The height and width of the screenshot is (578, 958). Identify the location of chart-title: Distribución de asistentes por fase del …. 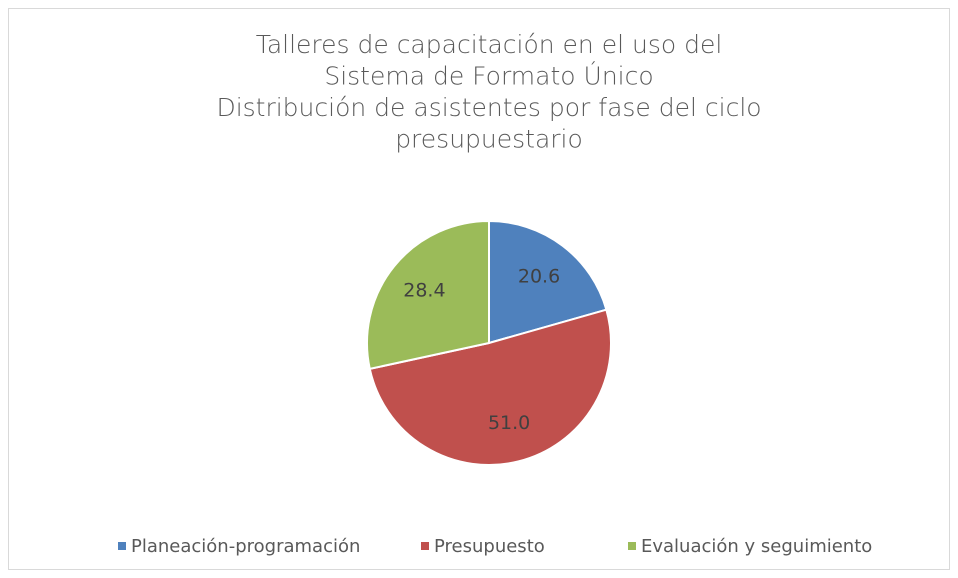
(488, 107).